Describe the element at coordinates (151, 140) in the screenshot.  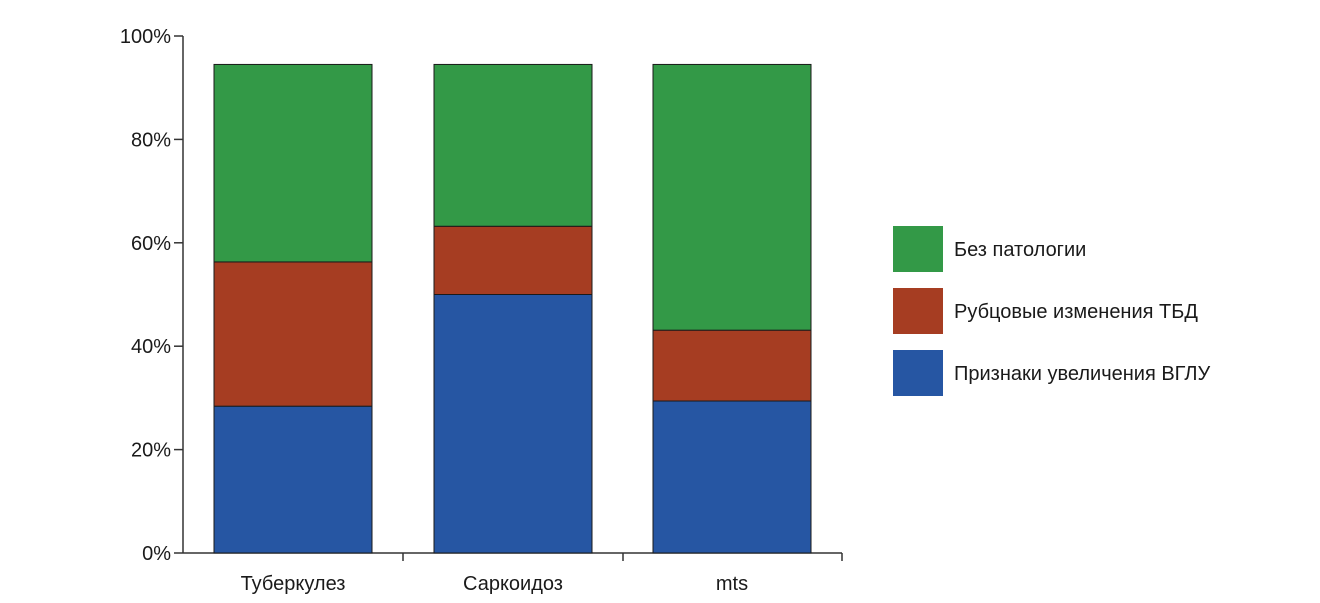
I see `y-tick-label: 80%` at that location.